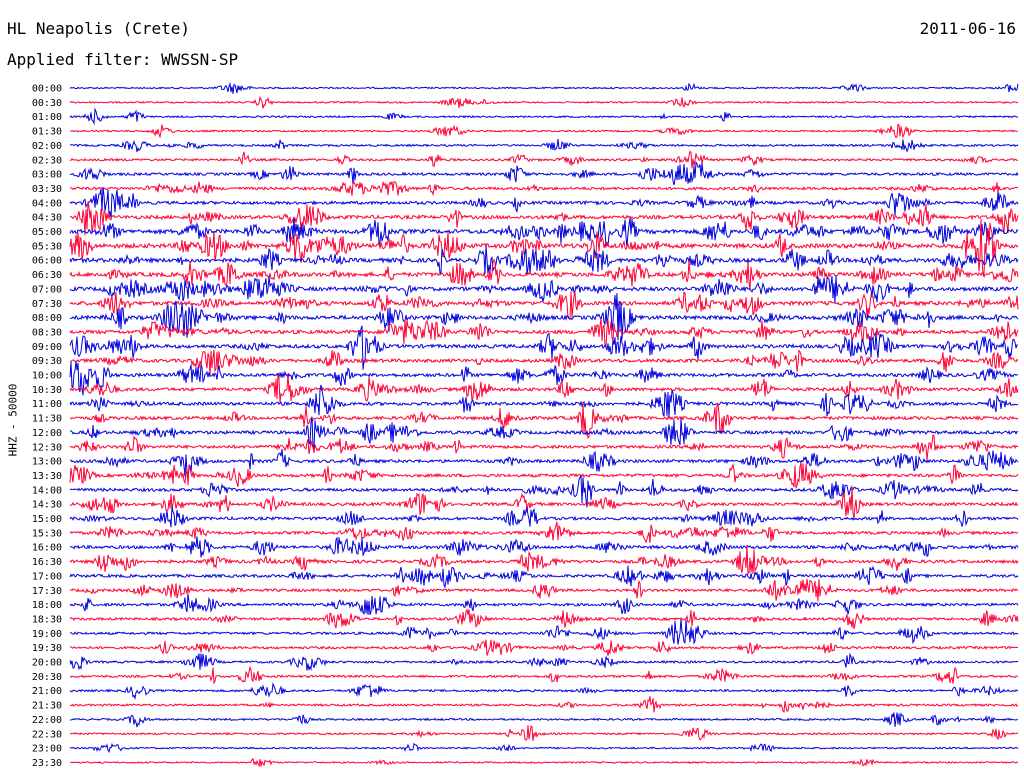 The width and height of the screenshot is (1024, 780). What do you see at coordinates (47, 103) in the screenshot?
I see `time-tick-label: 00:30` at bounding box center [47, 103].